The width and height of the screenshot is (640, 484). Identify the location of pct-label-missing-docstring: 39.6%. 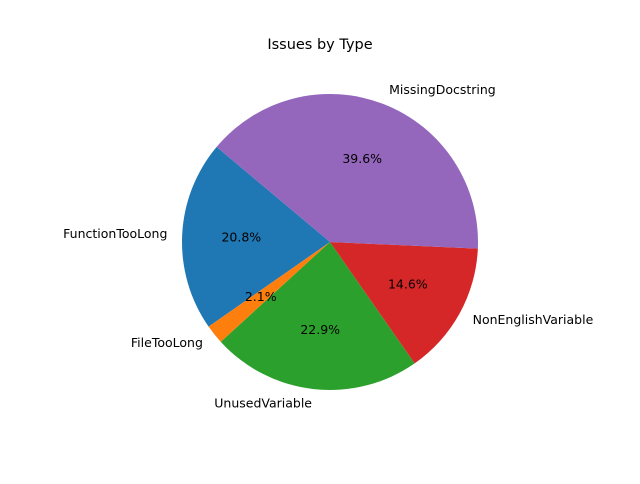
(362, 158).